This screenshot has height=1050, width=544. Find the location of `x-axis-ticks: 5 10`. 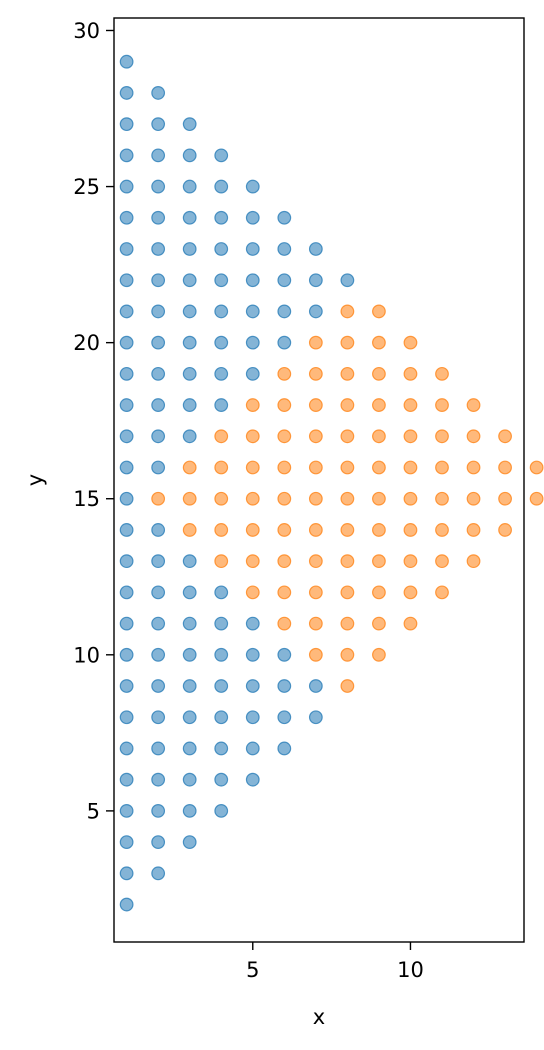

x-axis-ticks: 5 10 is located at coordinates (335, 962).